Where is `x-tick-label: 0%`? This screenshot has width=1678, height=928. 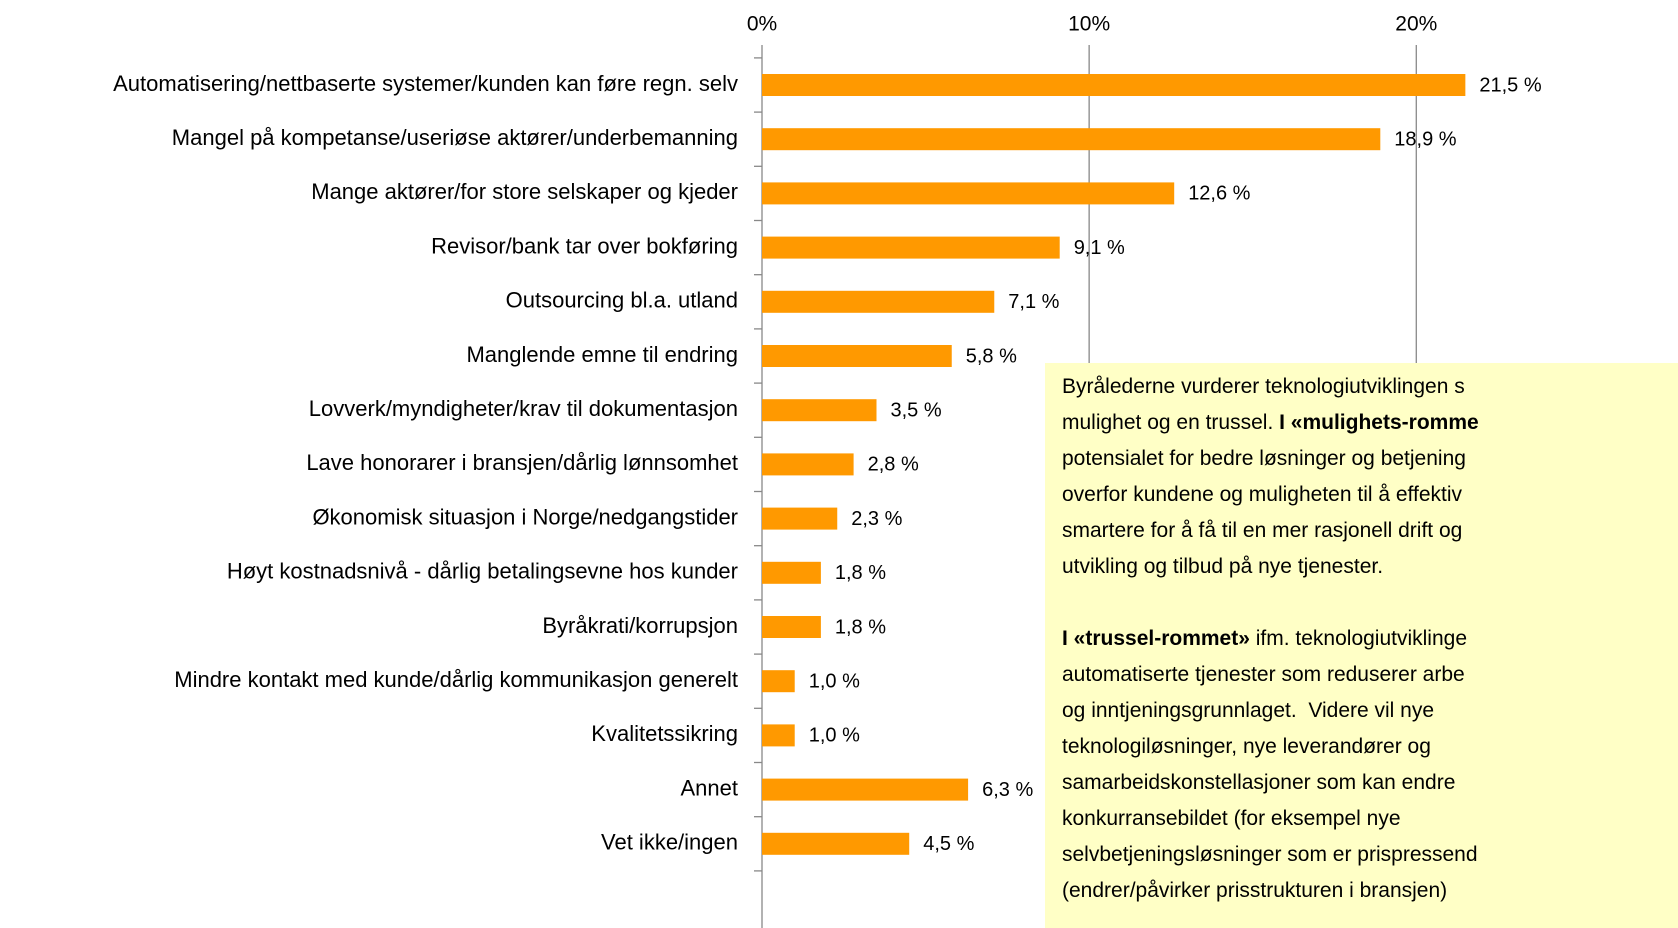
x-tick-label: 0% is located at coordinates (762, 24).